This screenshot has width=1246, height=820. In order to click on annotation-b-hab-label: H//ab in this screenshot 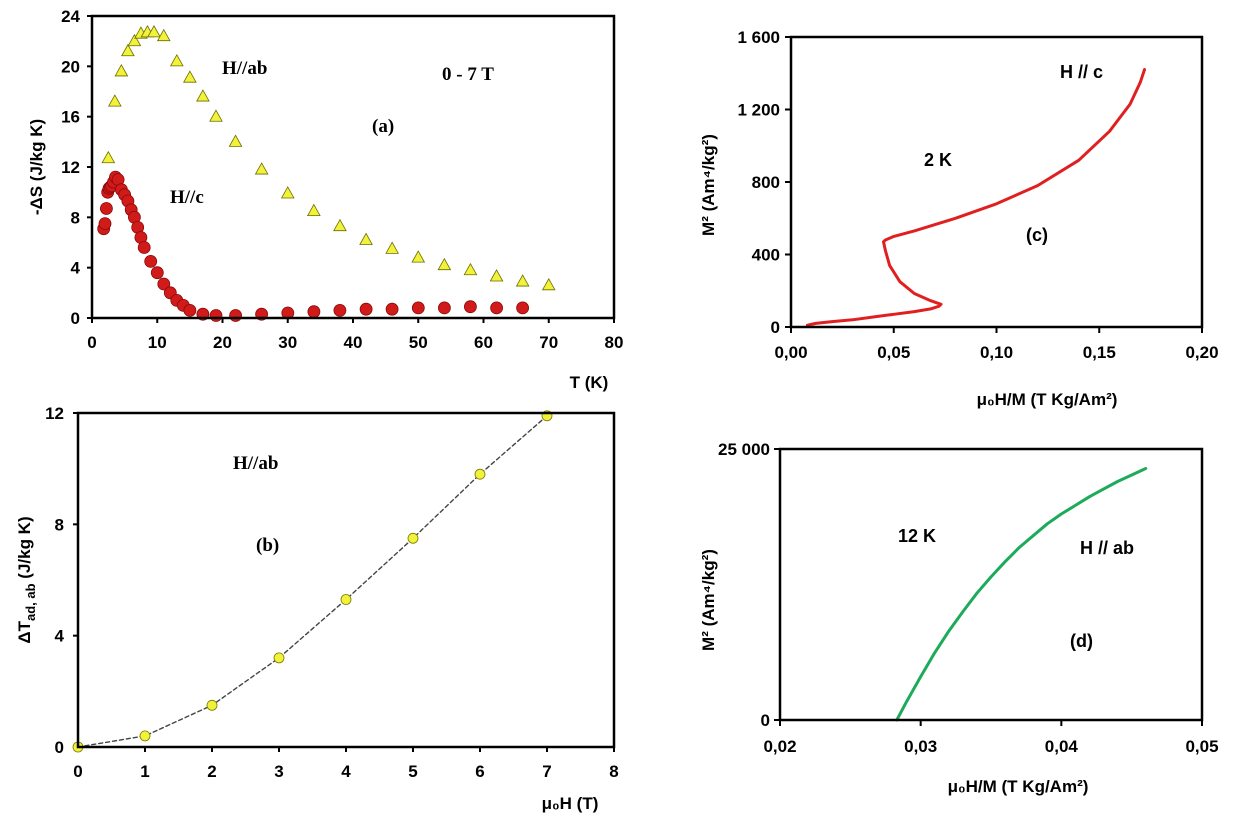, I will do `click(255, 463)`.